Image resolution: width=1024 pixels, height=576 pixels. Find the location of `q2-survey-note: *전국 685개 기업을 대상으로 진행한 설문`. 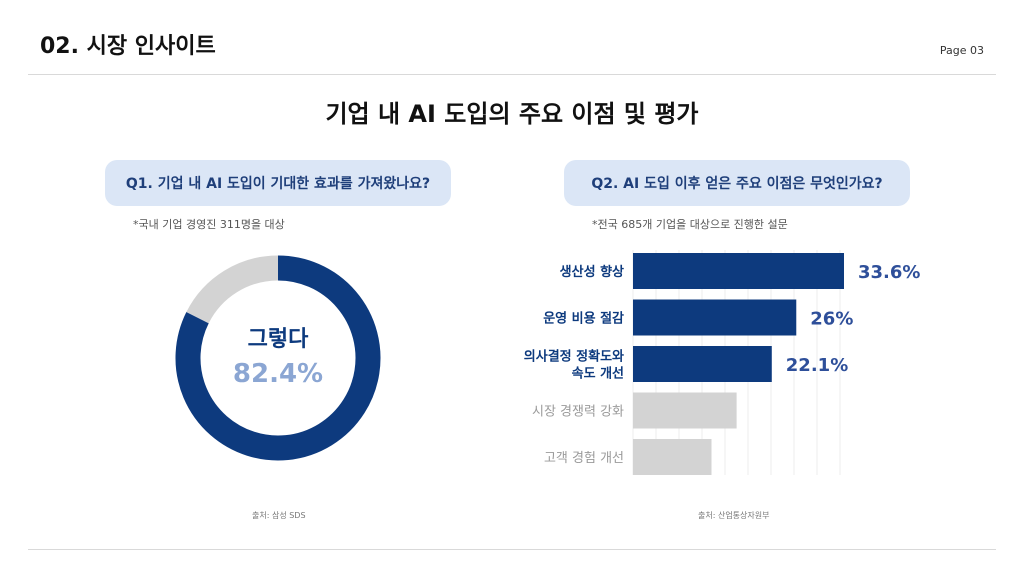

q2-survey-note: *전국 685개 기업을 대상으로 진행한 설문 is located at coordinates (690, 224).